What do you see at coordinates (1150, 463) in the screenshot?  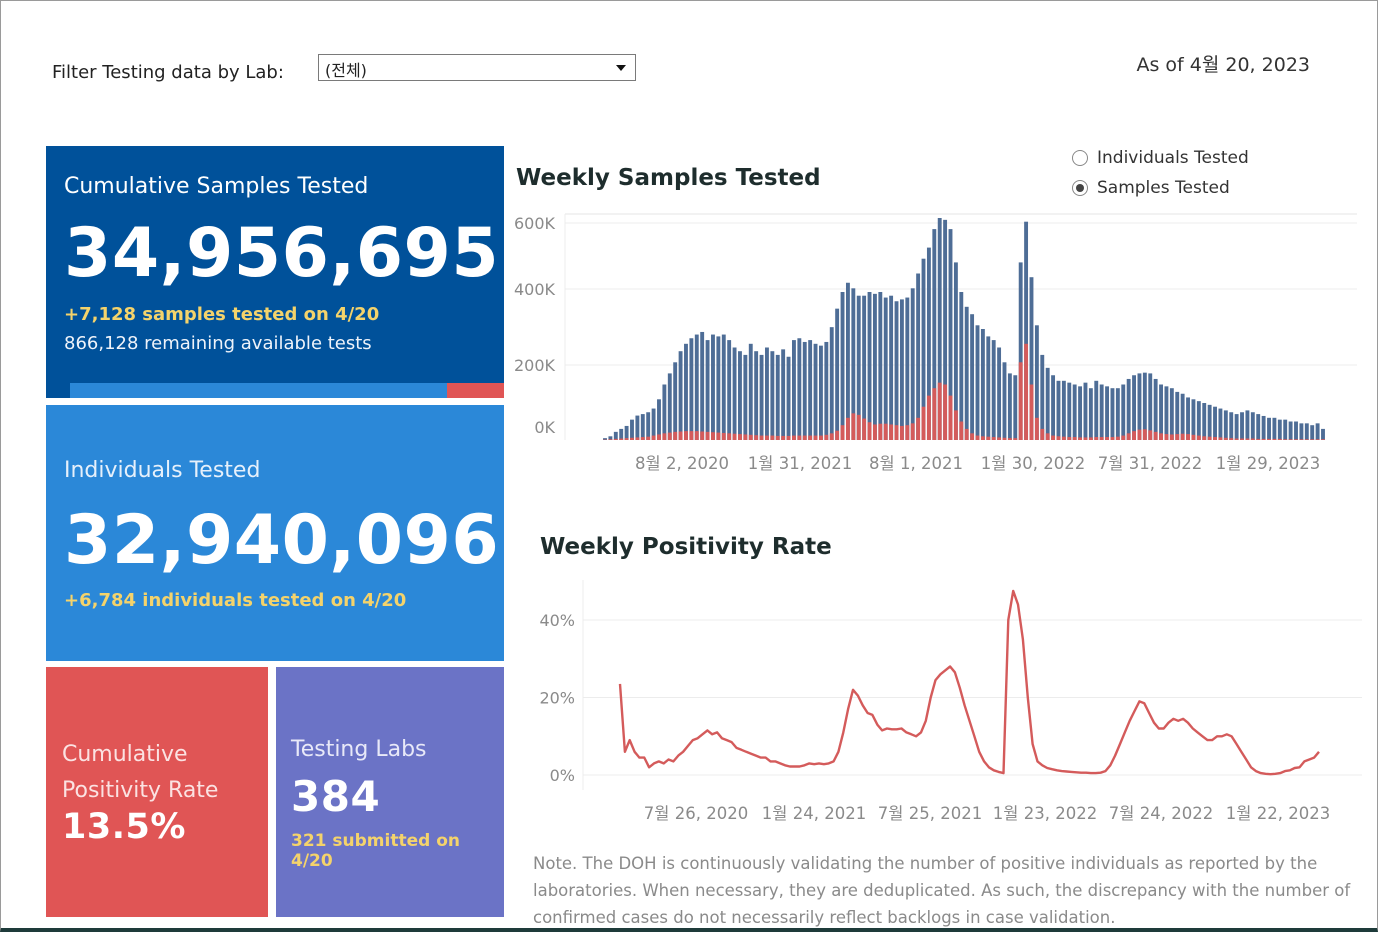 I see `samples-x-tick: 7월 31, 2022` at bounding box center [1150, 463].